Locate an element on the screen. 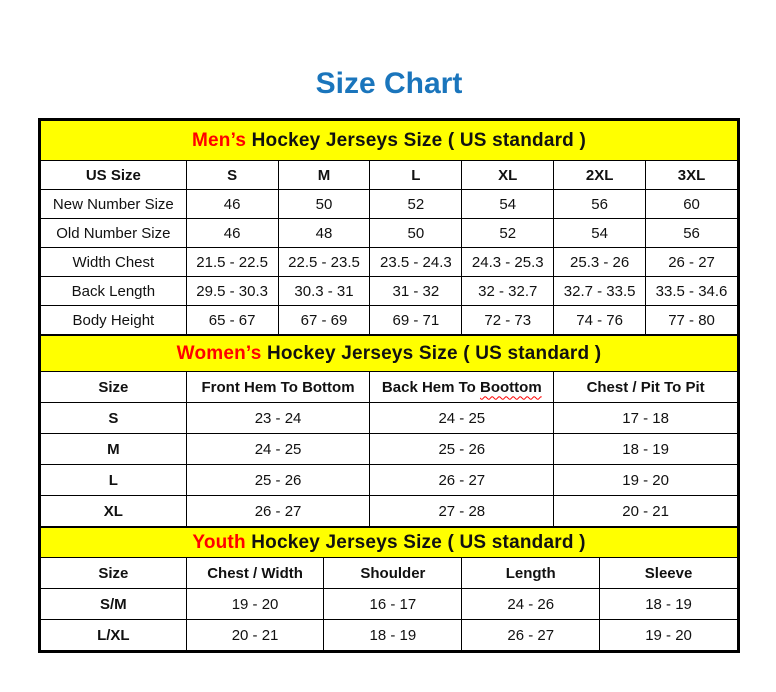  table-cell: 48 is located at coordinates (324, 233).